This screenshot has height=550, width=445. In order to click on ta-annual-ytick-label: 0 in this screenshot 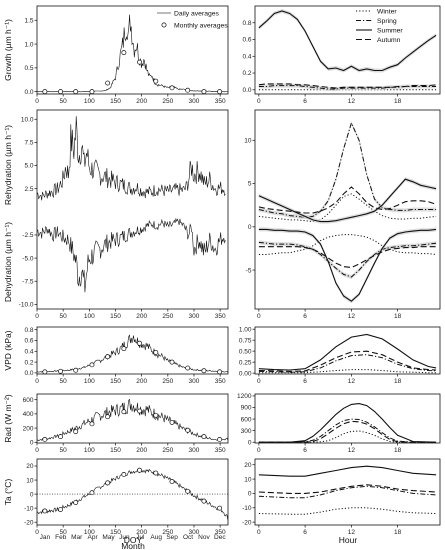, I will do `click(32, 494)`.